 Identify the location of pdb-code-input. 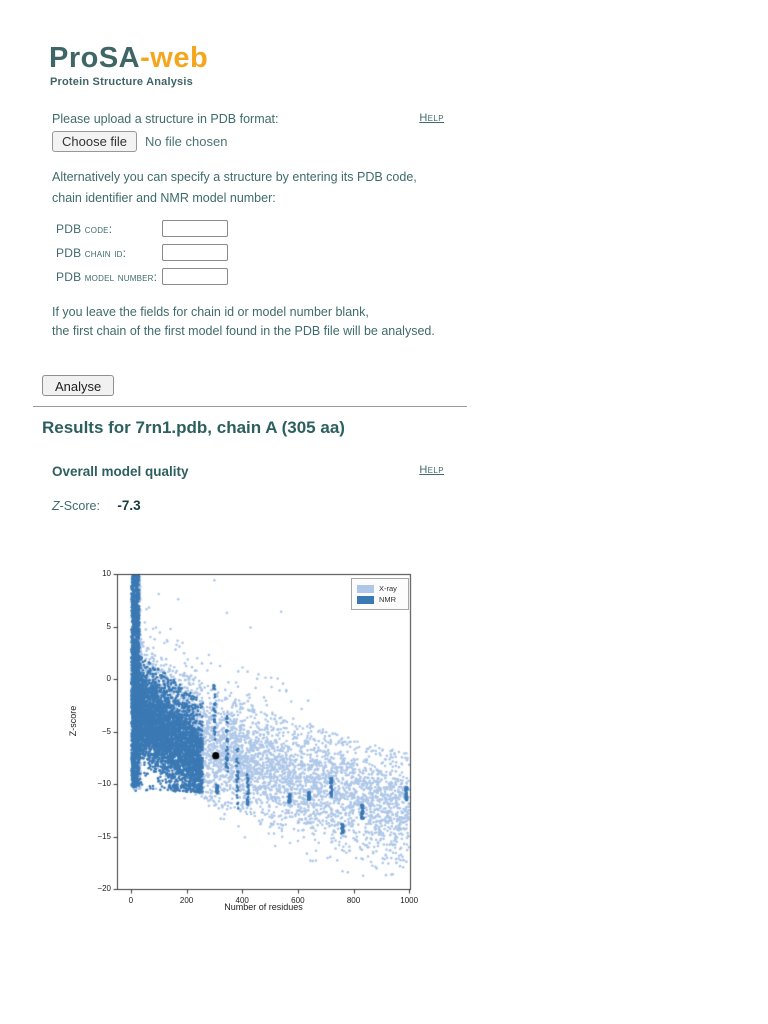
(195, 228).